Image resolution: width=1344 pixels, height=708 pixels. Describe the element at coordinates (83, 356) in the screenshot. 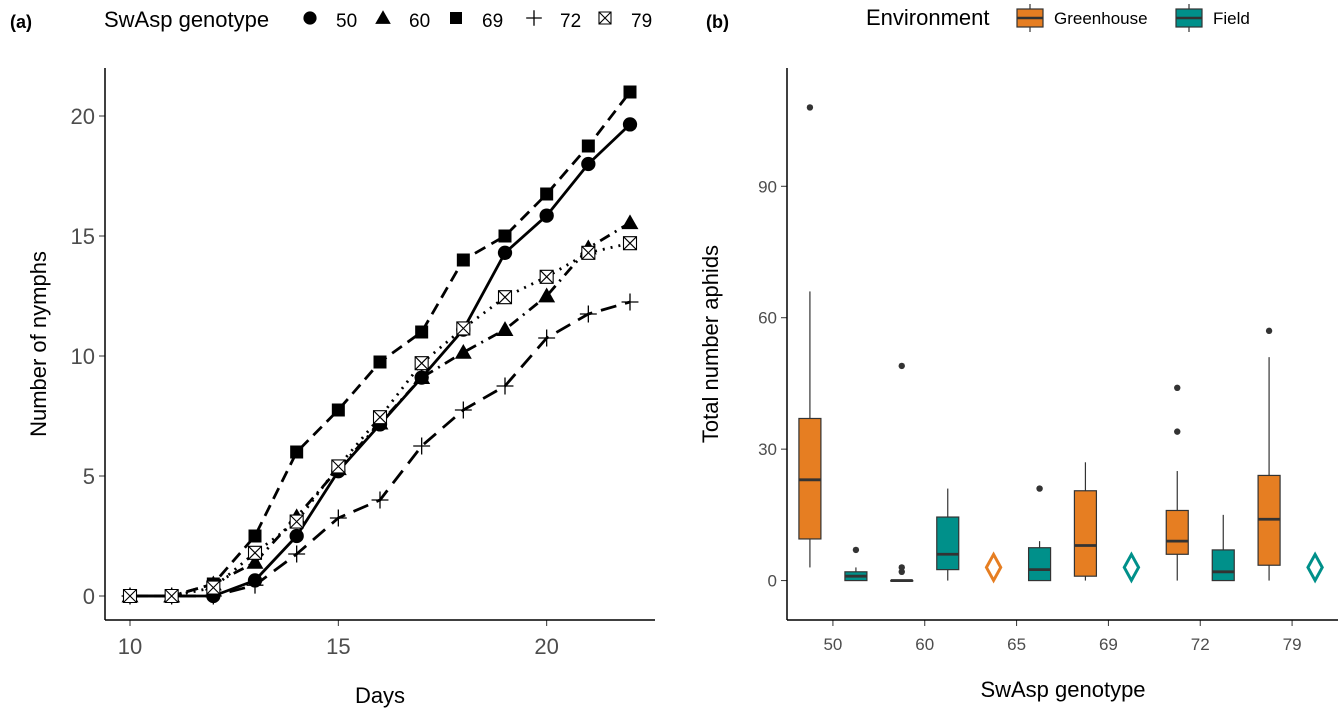

I see `y-tick-label-a: 10` at that location.